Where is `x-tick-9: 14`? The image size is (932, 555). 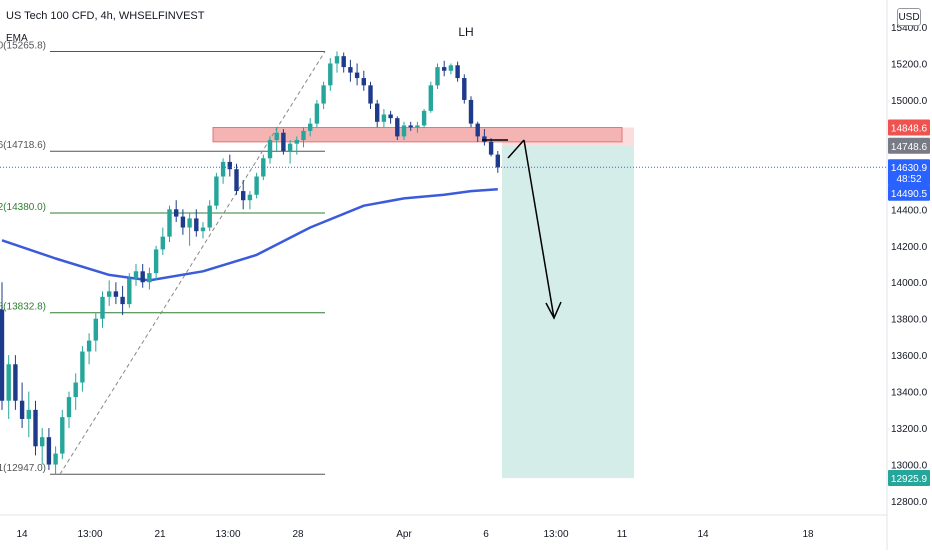 x-tick-9: 14 is located at coordinates (703, 534).